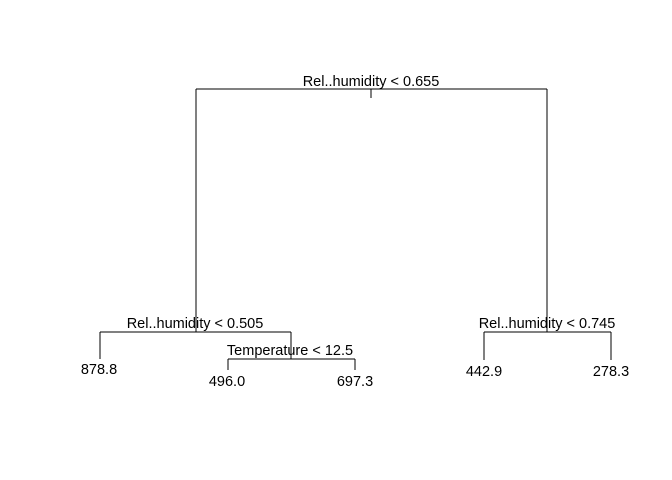 The image size is (672, 480). What do you see at coordinates (371, 82) in the screenshot?
I see `root-split-label: Rel..humidity < 0.655` at bounding box center [371, 82].